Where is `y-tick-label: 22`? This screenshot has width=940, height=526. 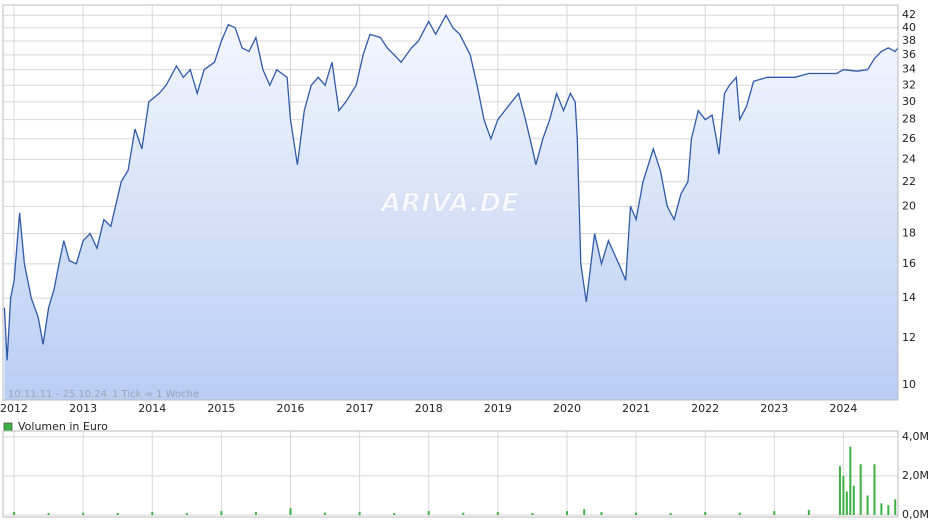
y-tick-label: 22 is located at coordinates (909, 181).